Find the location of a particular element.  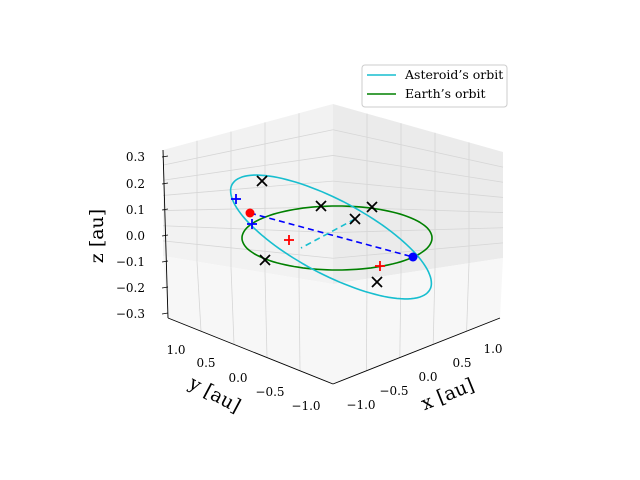

z-tick-label: 0.3 is located at coordinates (135, 157).